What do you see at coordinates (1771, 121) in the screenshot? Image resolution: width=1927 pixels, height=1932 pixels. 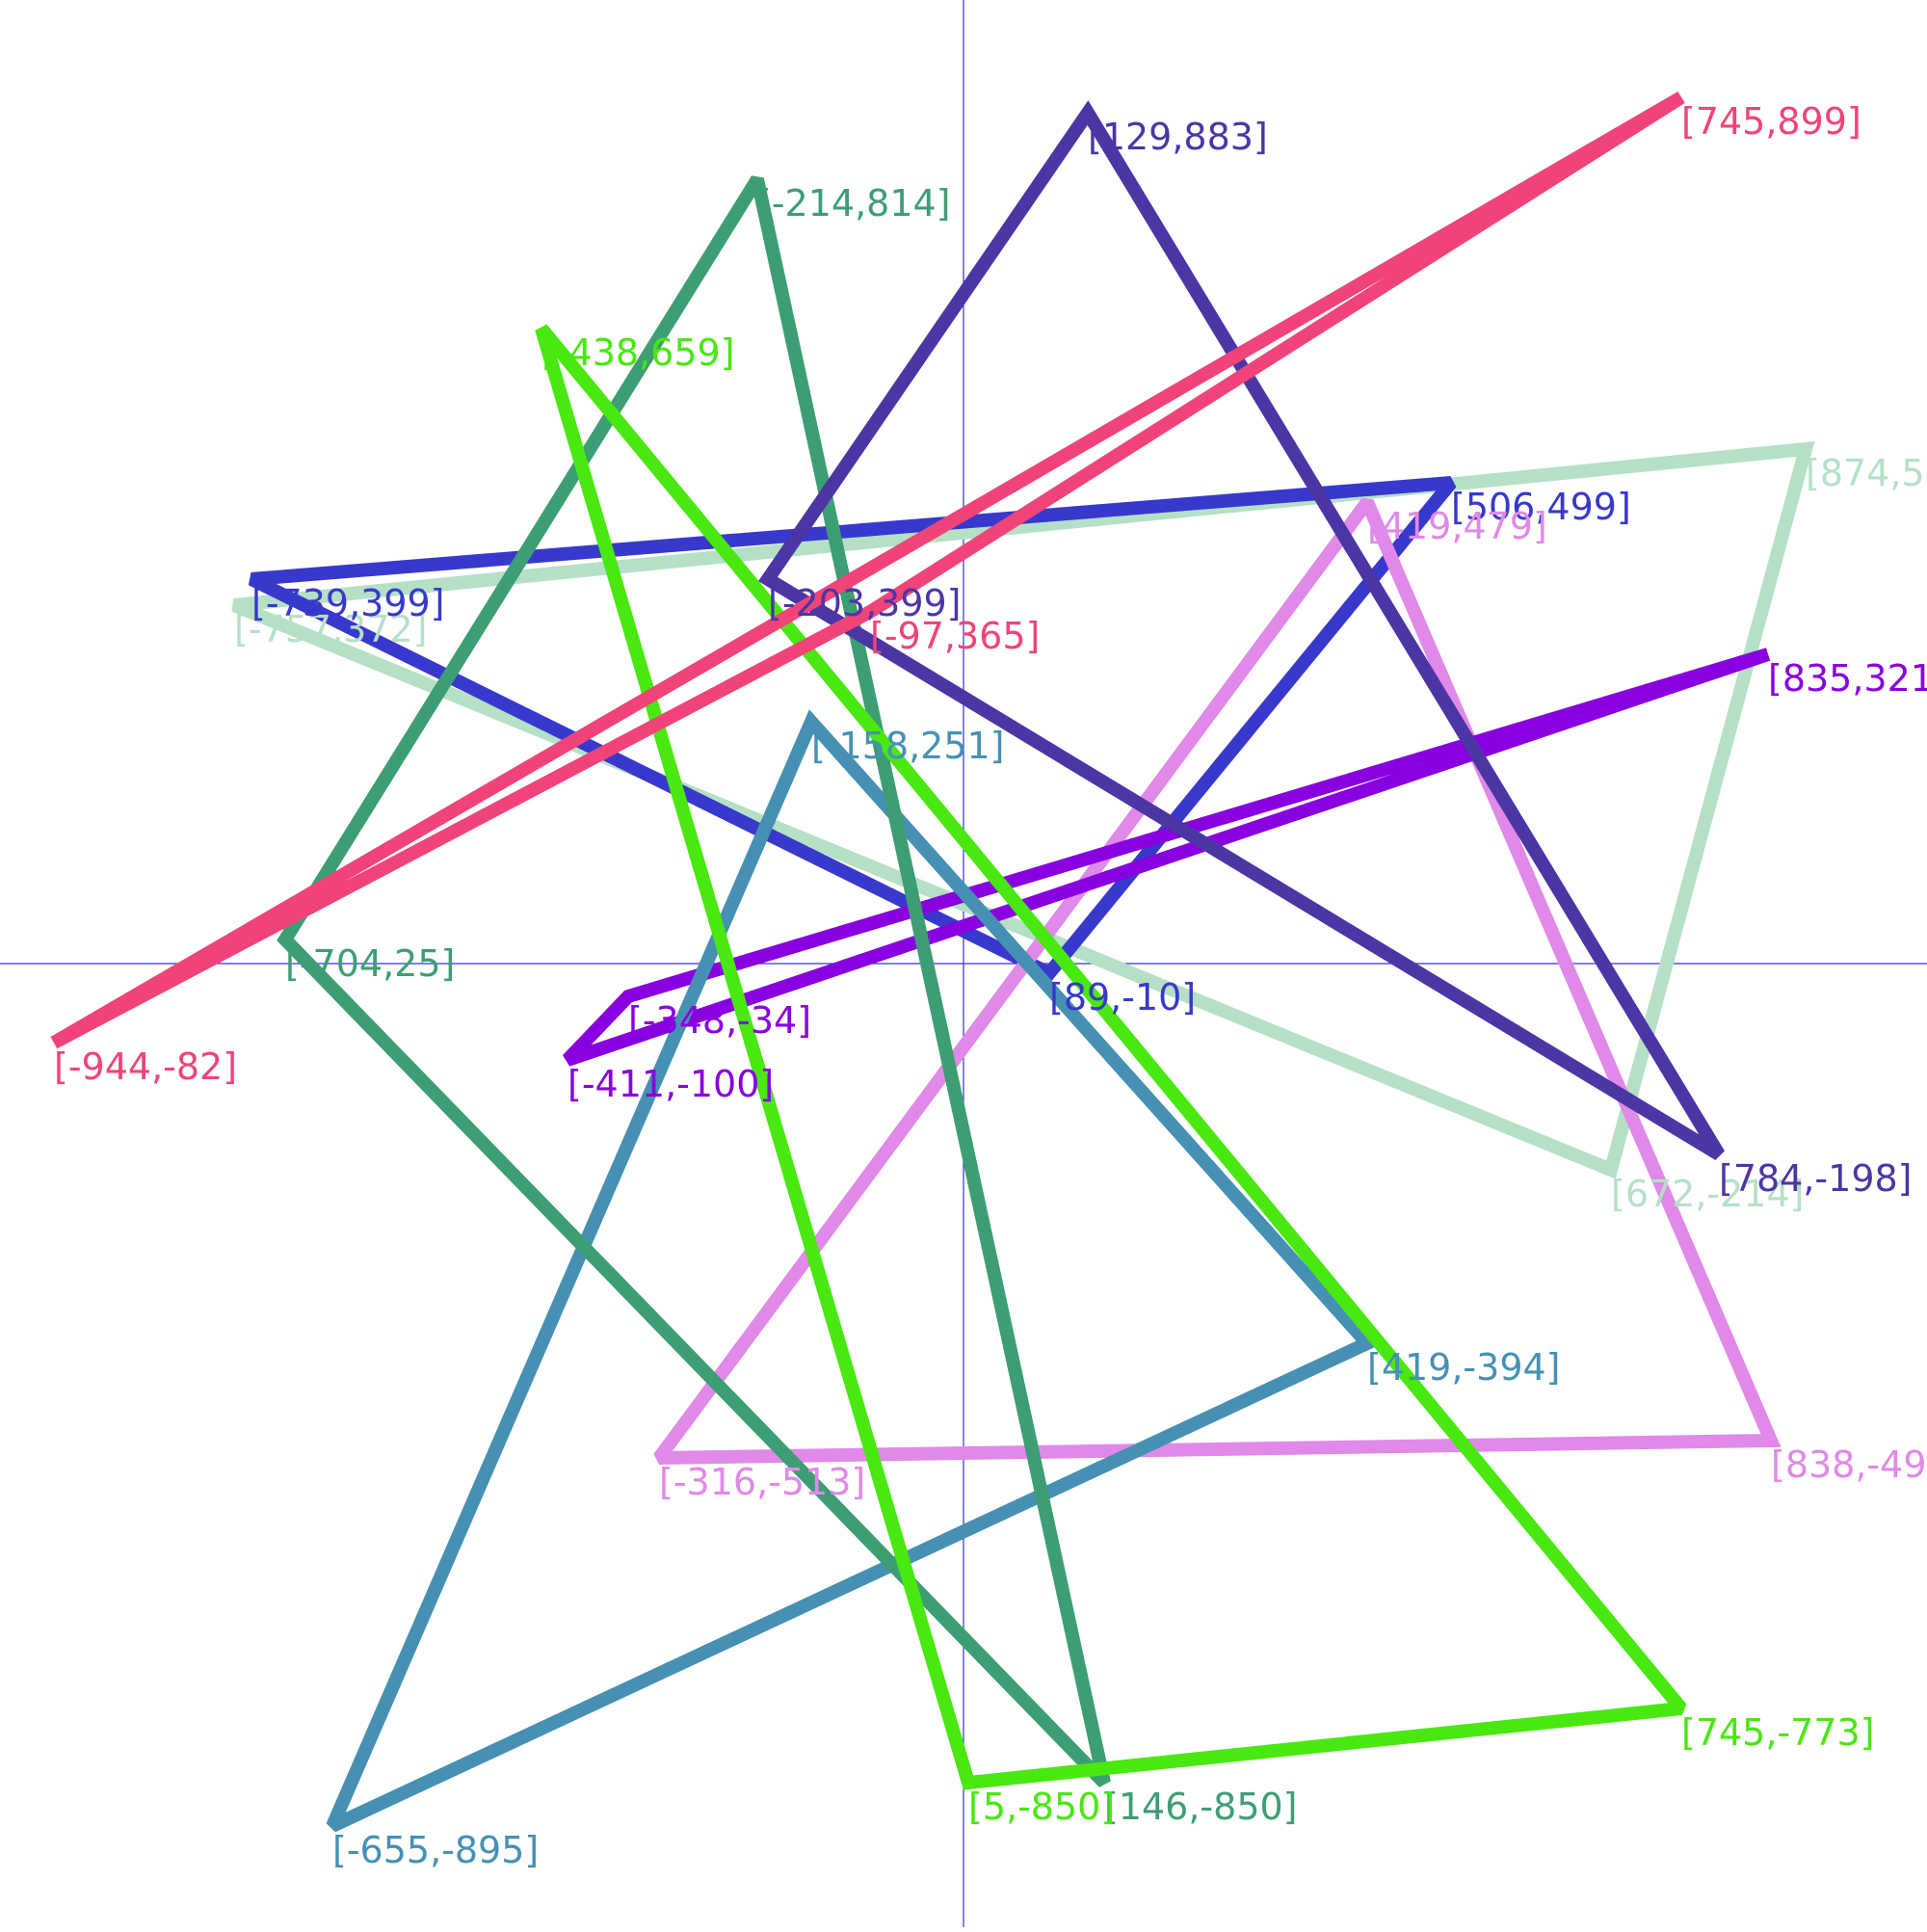 I see `vertex-label: [745,899]` at bounding box center [1771, 121].